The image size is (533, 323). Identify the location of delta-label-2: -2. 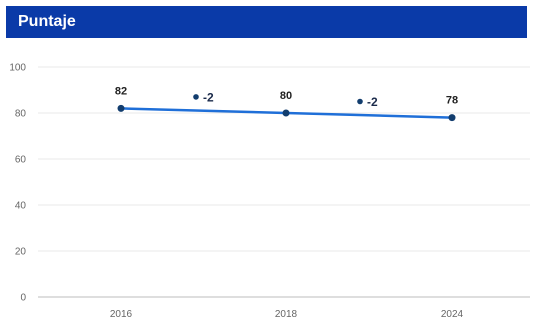
(372, 102).